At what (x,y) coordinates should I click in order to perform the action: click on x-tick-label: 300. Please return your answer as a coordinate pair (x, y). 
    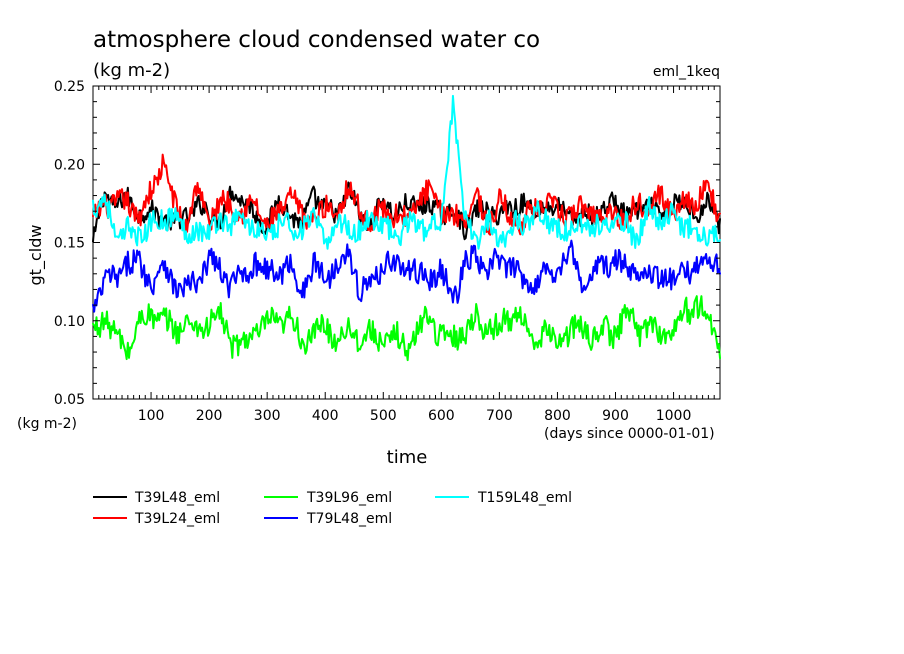
    Looking at the image, I should click on (267, 416).